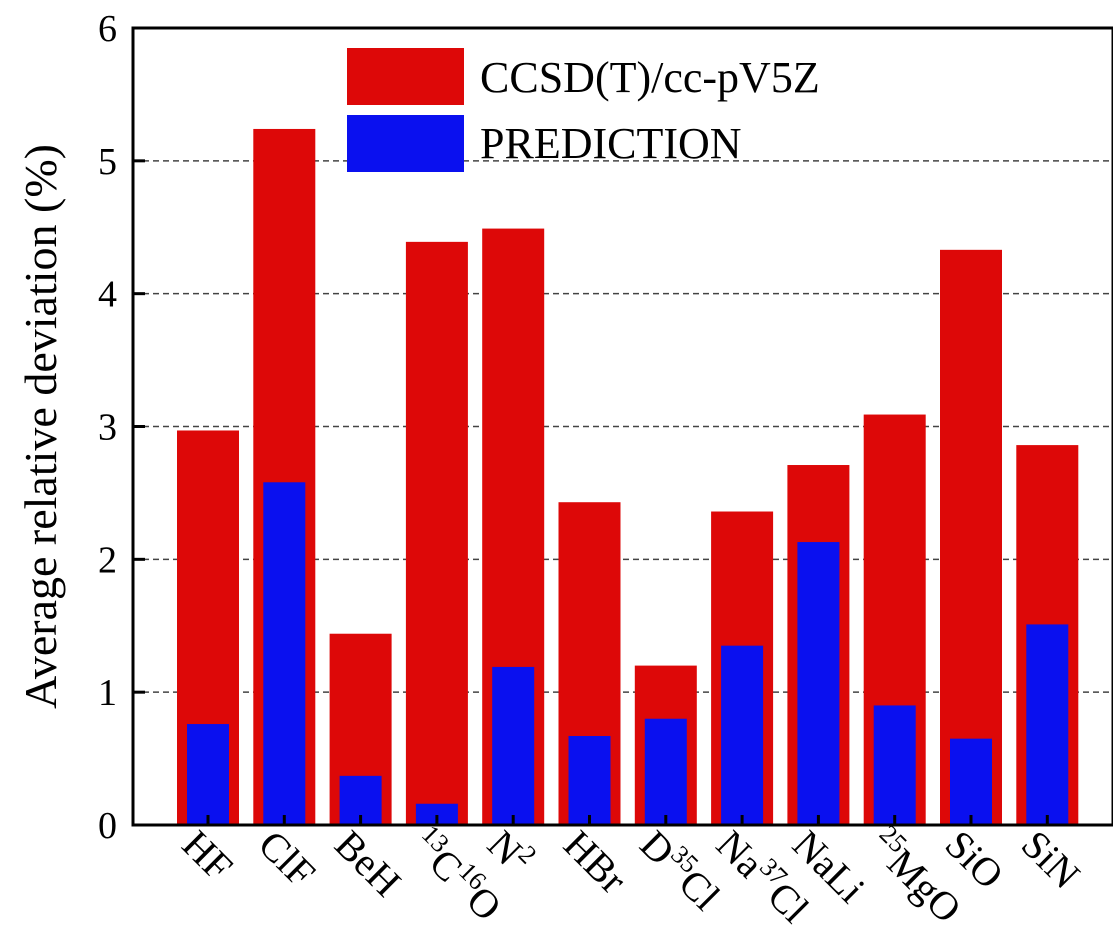 This screenshot has height=945, width=1113. What do you see at coordinates (107, 29) in the screenshot?
I see `y-tick-label: 6` at bounding box center [107, 29].